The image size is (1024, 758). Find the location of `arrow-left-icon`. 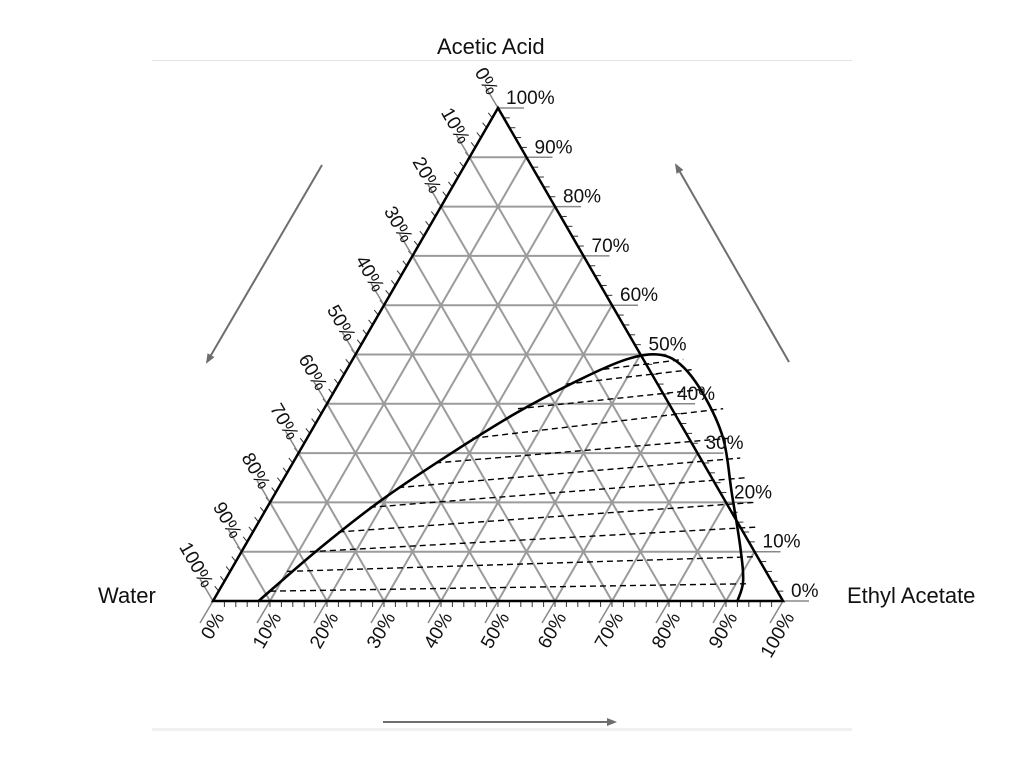

arrow-left-icon is located at coordinates (264, 264).